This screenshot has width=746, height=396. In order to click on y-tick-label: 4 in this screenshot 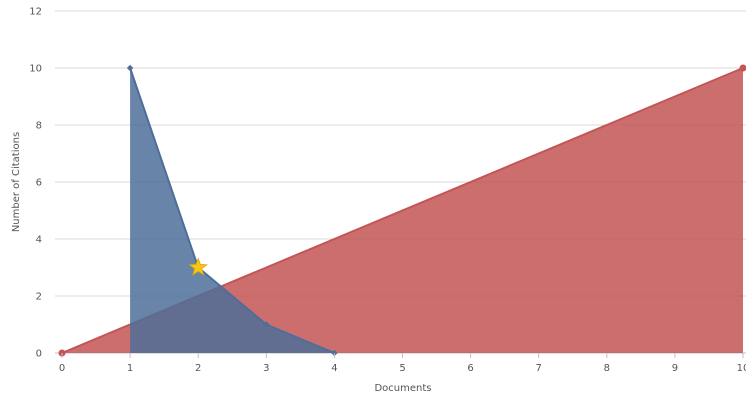, I will do `click(39, 240)`.